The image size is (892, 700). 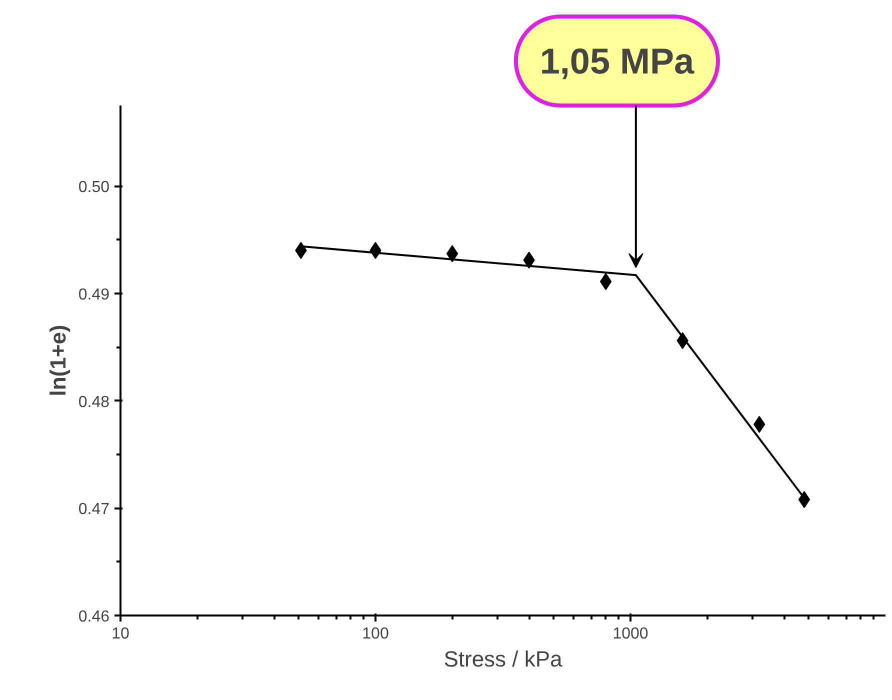 What do you see at coordinates (57, 360) in the screenshot?
I see `y-axis-title: ln(1+e)` at bounding box center [57, 360].